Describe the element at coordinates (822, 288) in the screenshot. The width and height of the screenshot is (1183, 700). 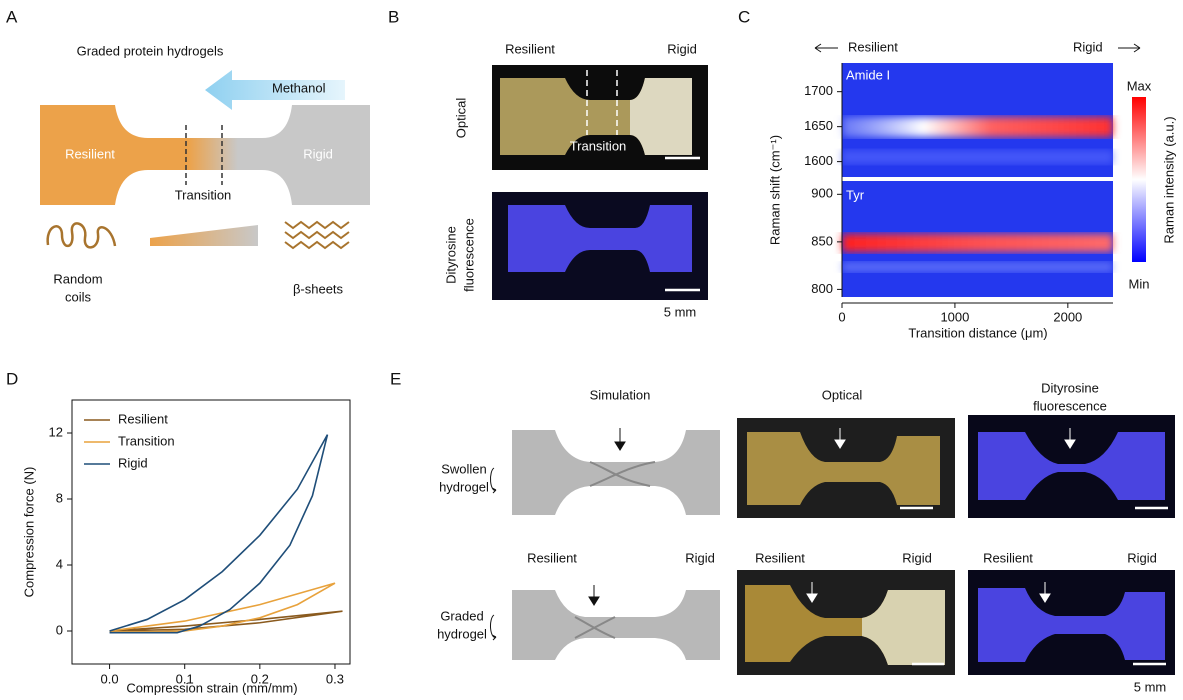
I see `y-tick-label: 800` at that location.